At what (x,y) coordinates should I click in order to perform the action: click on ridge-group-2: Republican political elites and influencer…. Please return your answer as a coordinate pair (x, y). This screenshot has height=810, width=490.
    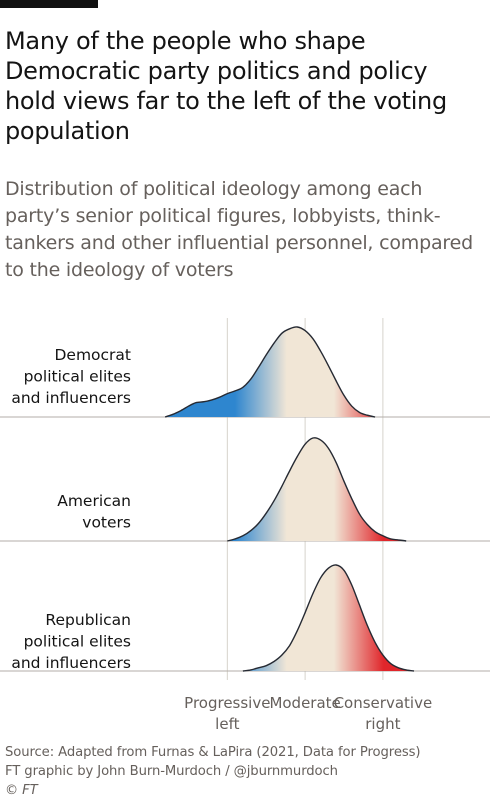
    Looking at the image, I should click on (245, 618).